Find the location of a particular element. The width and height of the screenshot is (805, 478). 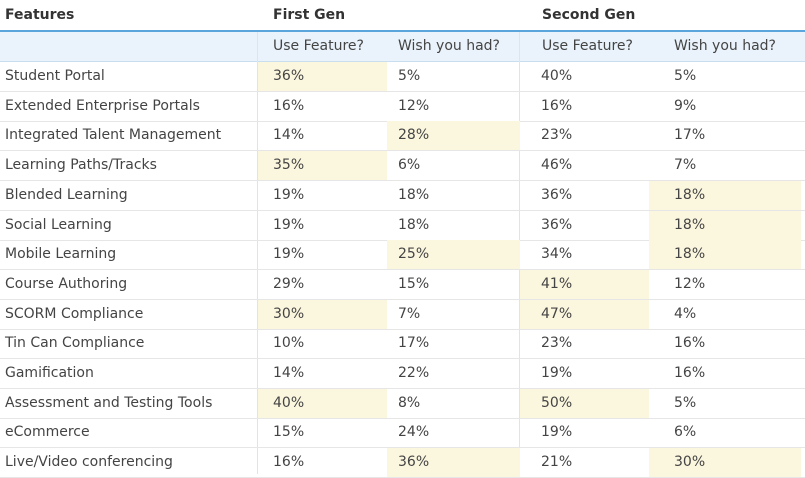

feature-name: Extended Enterprise Portals is located at coordinates (102, 105).